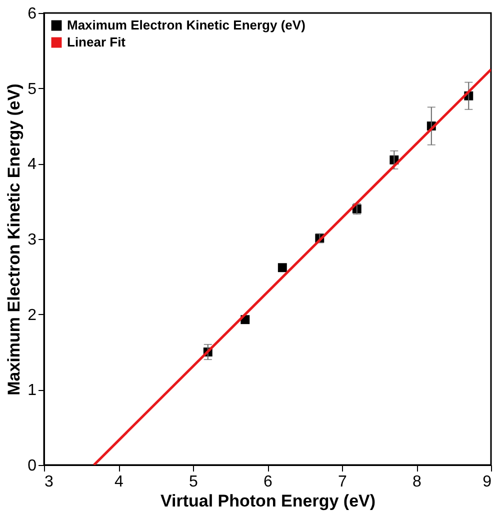 The width and height of the screenshot is (500, 514). I want to click on legend-label: Linear Fit, so click(96, 42).